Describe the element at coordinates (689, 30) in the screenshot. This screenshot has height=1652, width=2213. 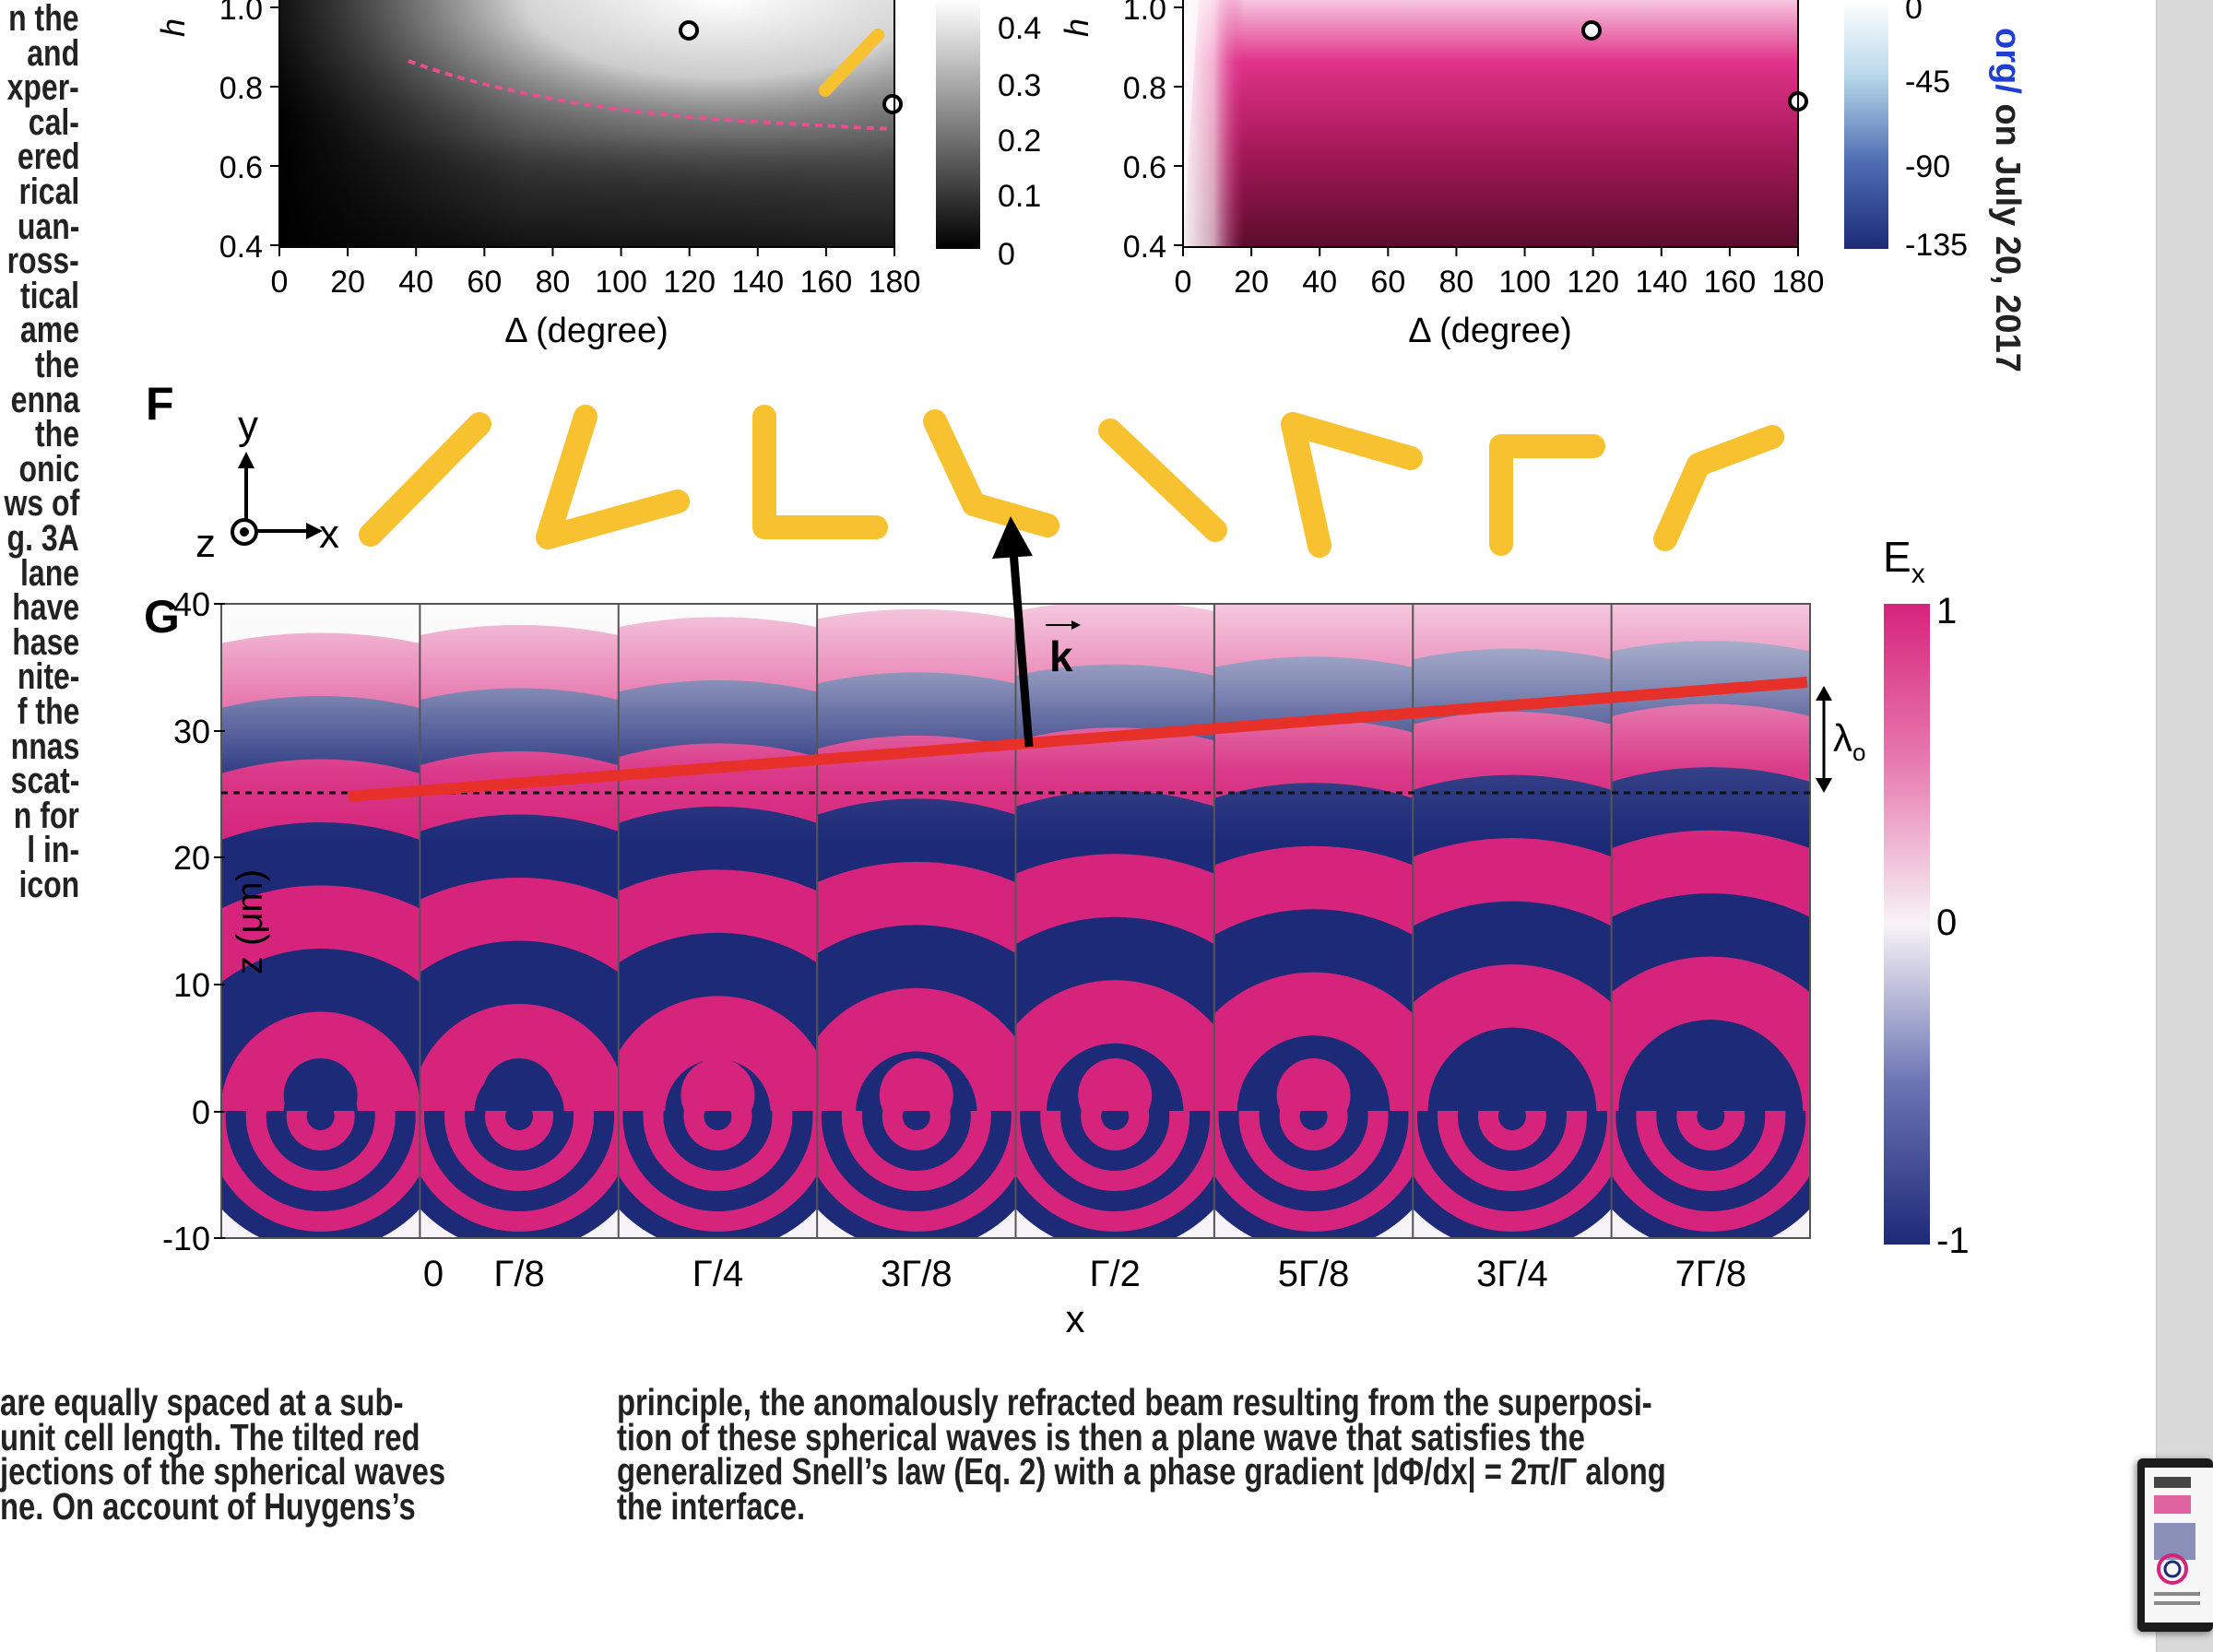
I see `marker-circle` at that location.